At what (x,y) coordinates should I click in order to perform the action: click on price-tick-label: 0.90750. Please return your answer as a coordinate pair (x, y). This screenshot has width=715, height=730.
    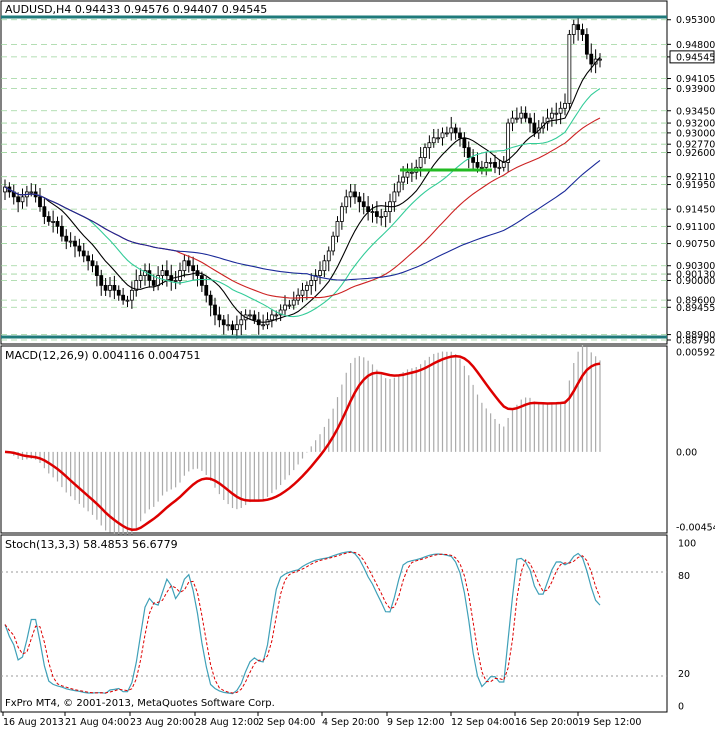
    Looking at the image, I should click on (695, 244).